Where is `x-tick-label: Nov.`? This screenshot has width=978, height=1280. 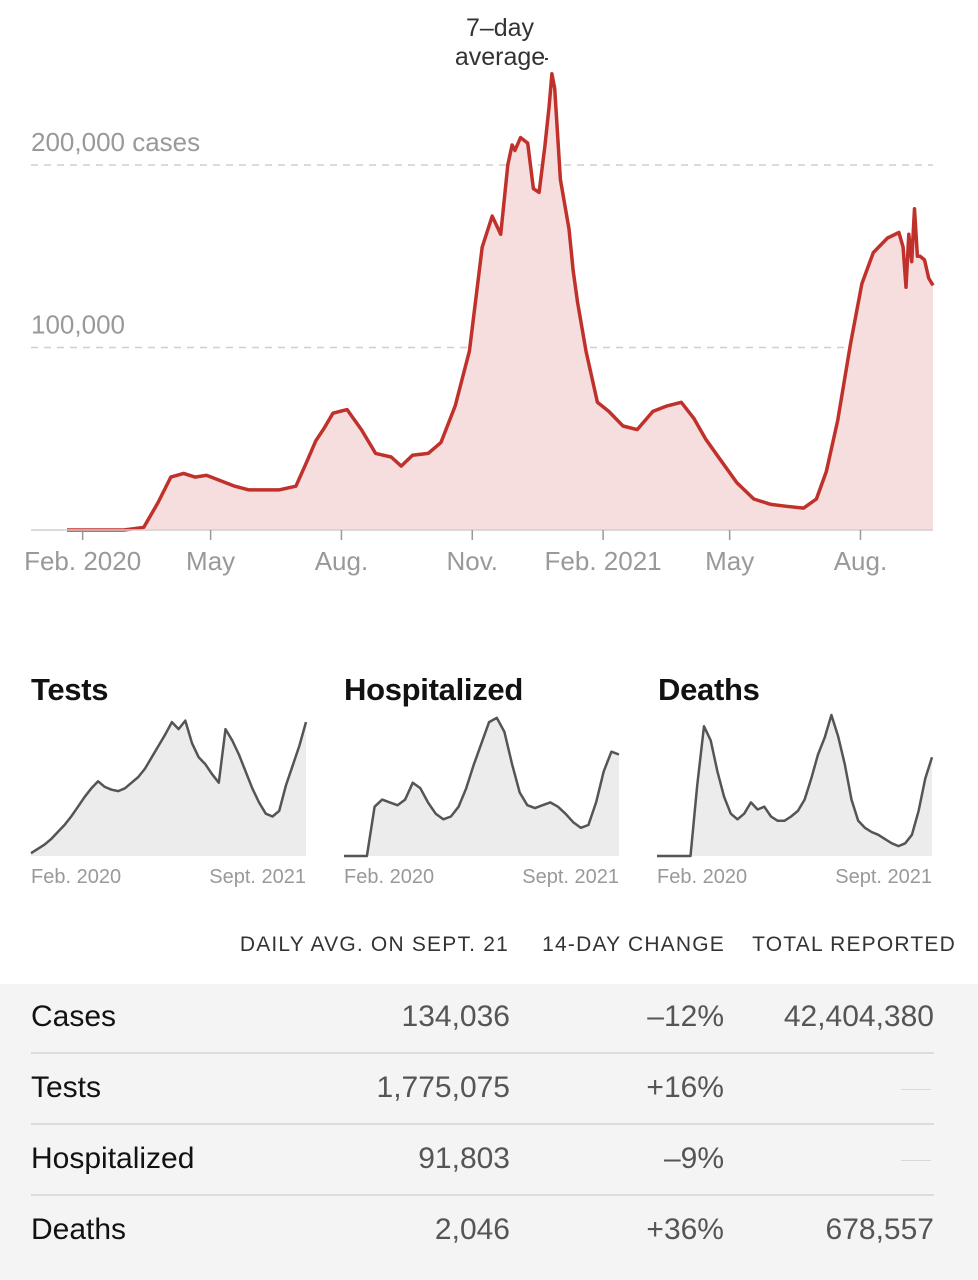
x-tick-label: Nov. is located at coordinates (473, 561).